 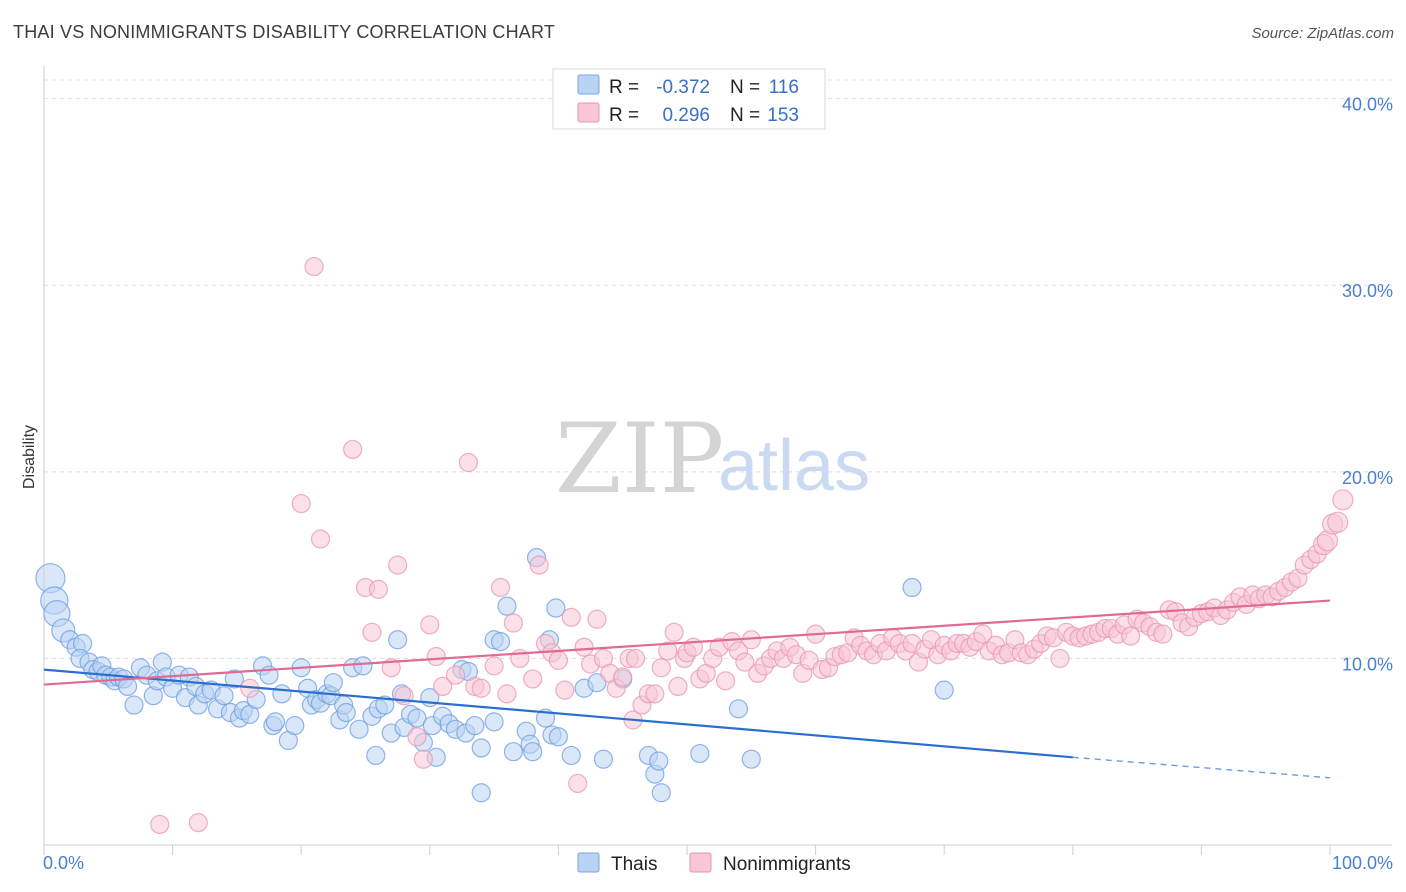 I want to click on x-tick-label-min: 0.0%, so click(x=63, y=863).